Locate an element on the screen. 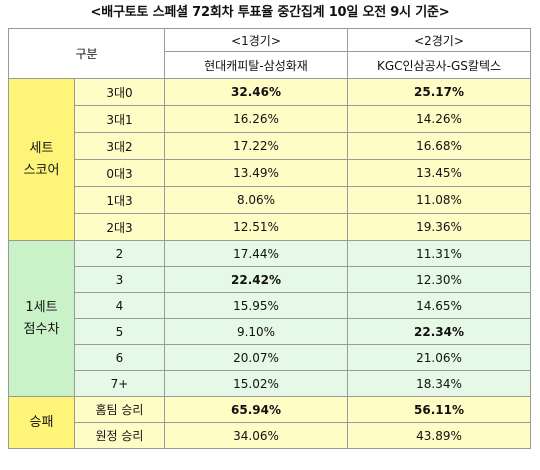 This screenshot has height=470, width=540. cell-game2: 13.45% is located at coordinates (439, 173).